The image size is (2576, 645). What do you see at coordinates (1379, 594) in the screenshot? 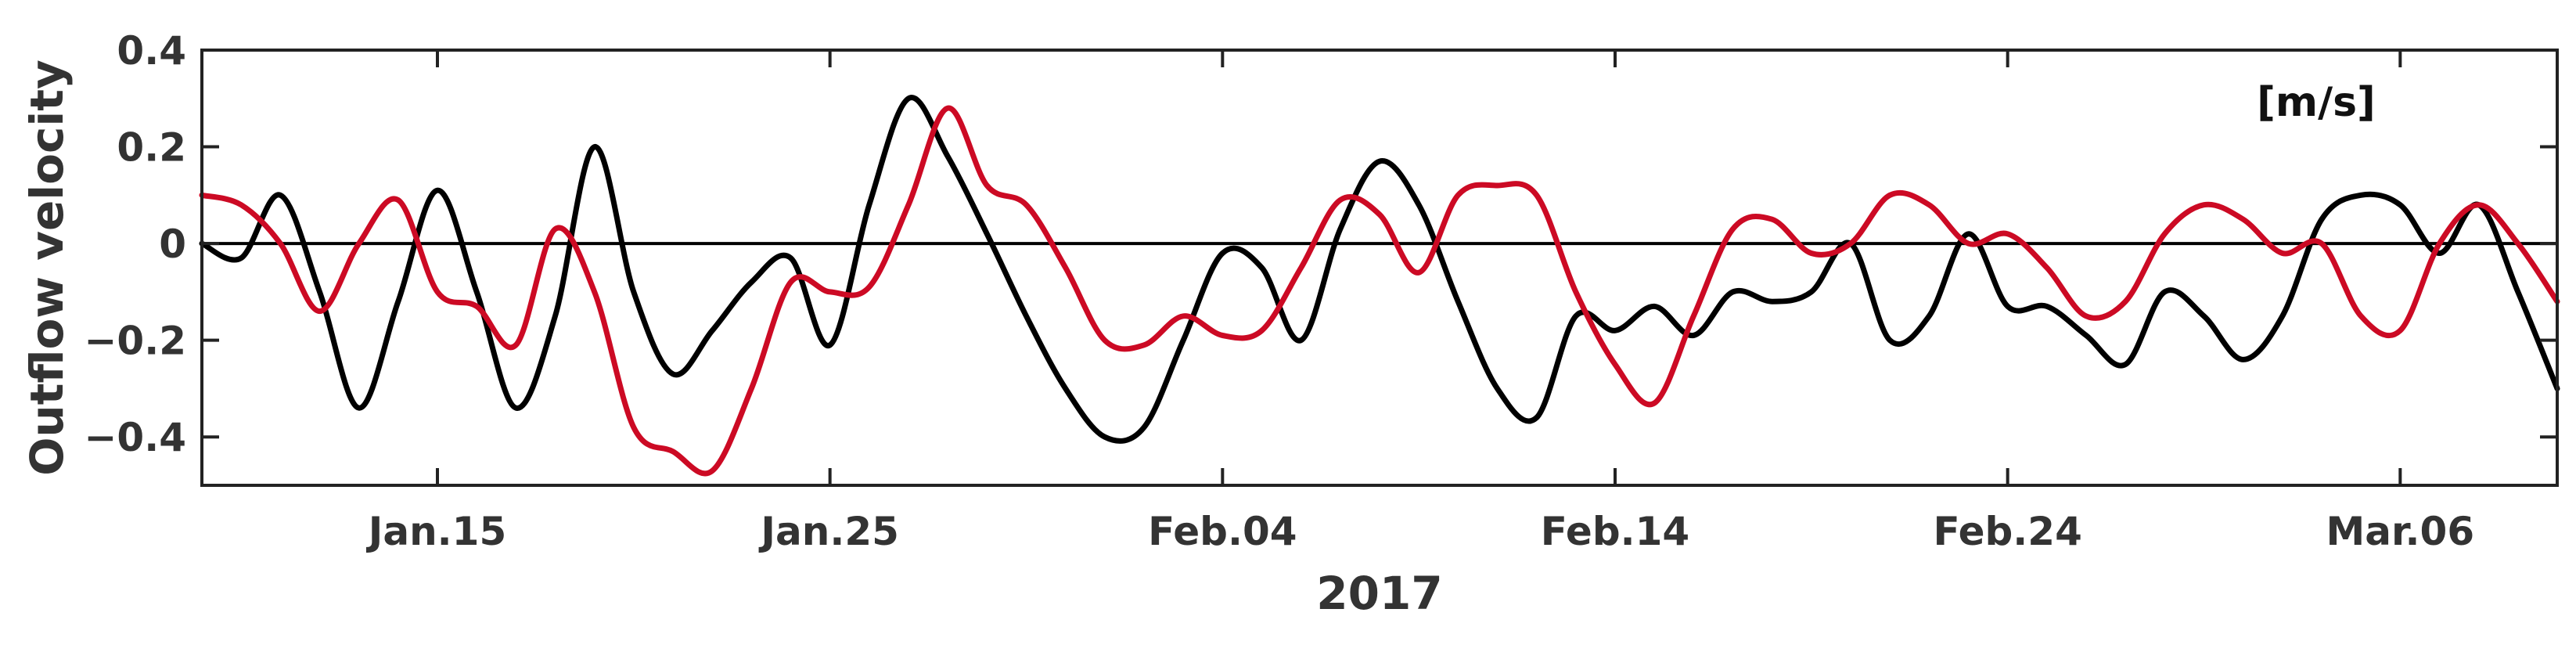
I see `x-axis-title: 2017` at bounding box center [1379, 594].